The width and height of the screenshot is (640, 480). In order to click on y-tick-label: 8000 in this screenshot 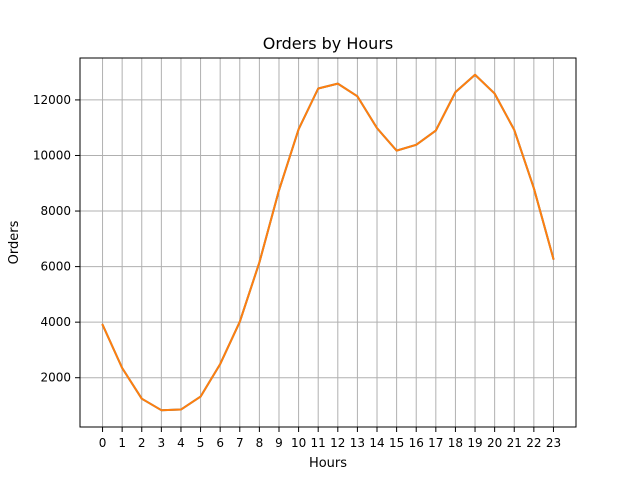, I will do `click(55, 211)`.